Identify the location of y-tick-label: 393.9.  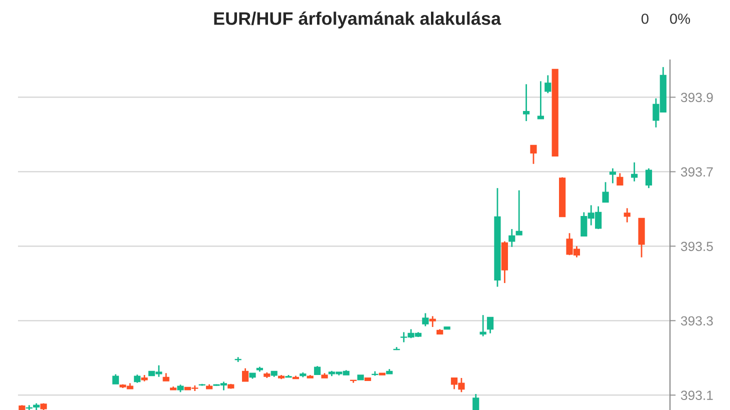
(696, 97).